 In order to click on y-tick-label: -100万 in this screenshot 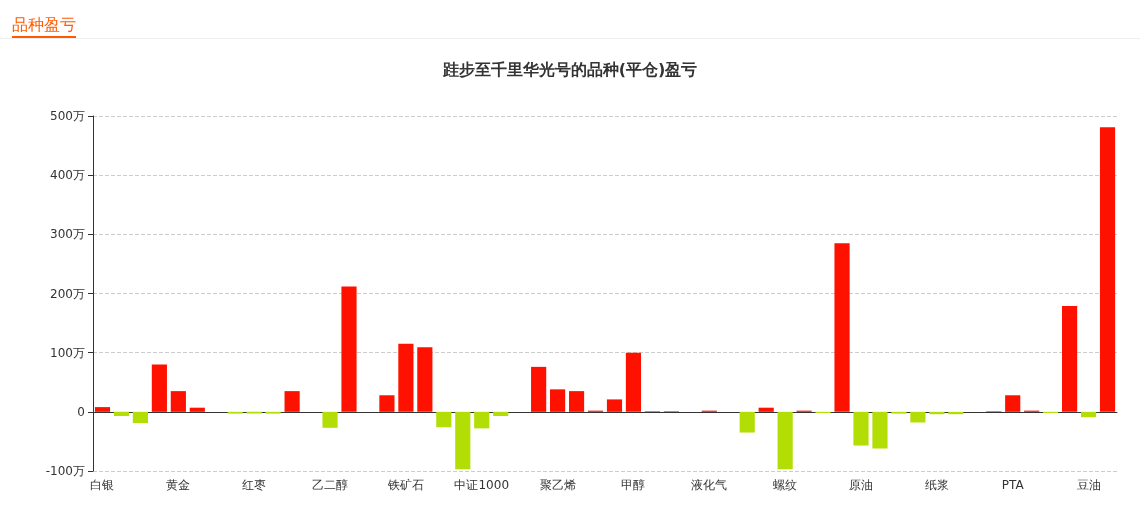, I will do `click(65, 471)`.